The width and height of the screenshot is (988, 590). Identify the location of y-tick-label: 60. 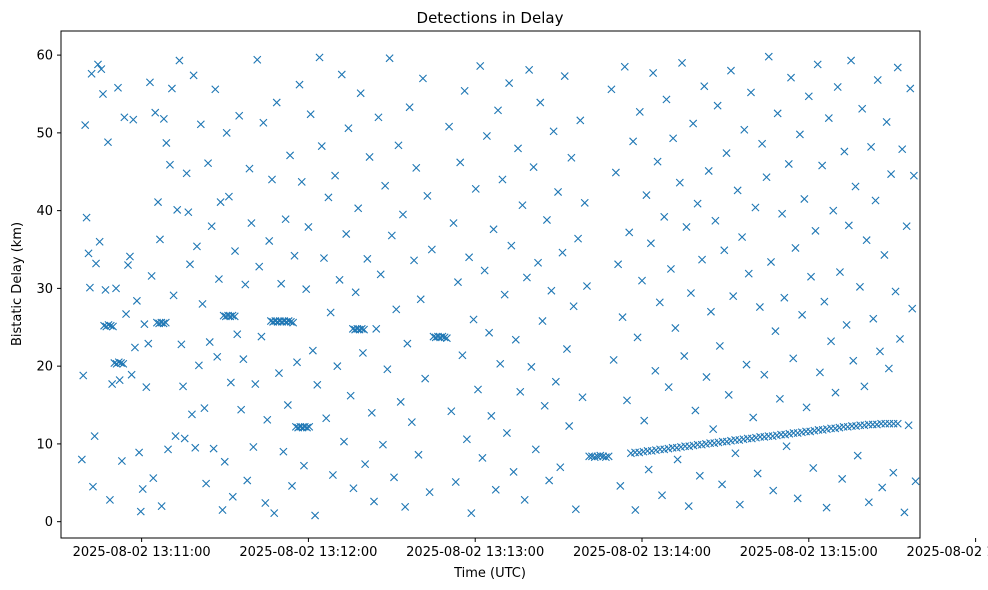
(44, 56).